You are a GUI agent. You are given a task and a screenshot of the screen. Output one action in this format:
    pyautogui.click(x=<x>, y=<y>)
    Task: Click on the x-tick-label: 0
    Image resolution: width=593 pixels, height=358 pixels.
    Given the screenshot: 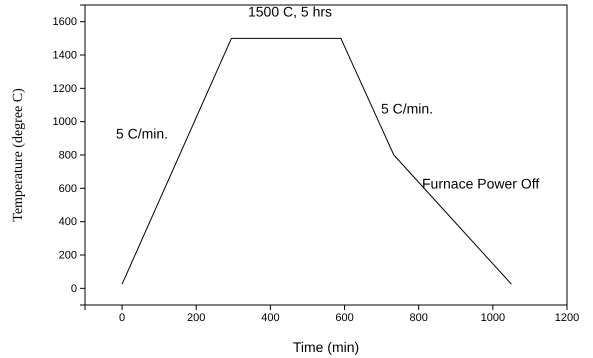 What is the action you would take?
    pyautogui.click(x=122, y=318)
    